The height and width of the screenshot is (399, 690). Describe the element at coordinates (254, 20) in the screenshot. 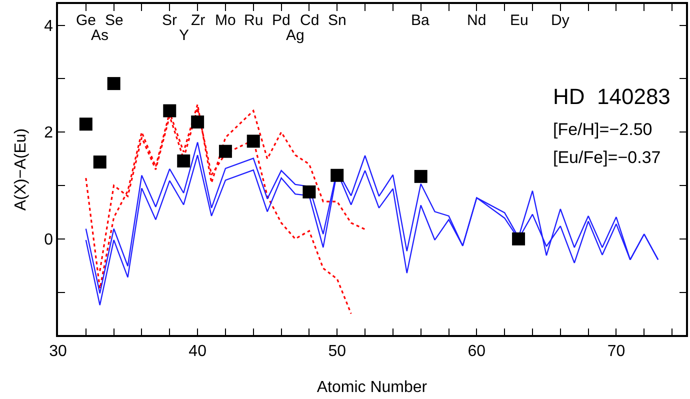

I see `annotation: Ru` at that location.